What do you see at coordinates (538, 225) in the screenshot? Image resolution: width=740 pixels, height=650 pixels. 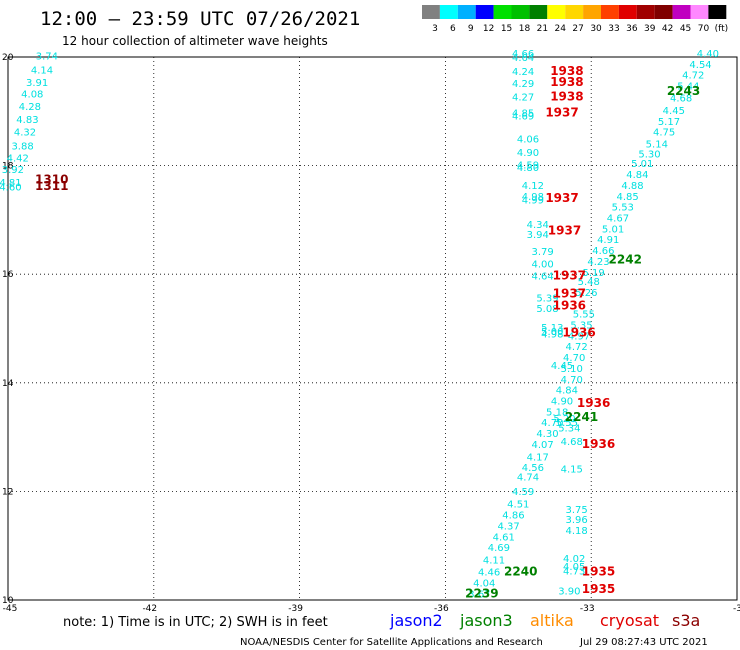 I see `wave-height-value: 4.34` at bounding box center [538, 225].